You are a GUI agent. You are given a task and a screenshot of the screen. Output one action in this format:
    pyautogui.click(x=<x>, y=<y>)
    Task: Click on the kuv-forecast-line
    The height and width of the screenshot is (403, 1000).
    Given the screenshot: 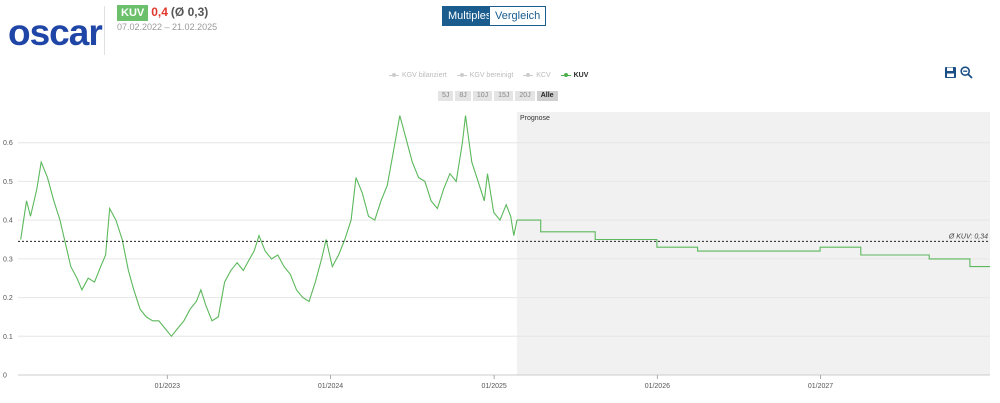 What is the action you would take?
    pyautogui.click(x=753, y=243)
    